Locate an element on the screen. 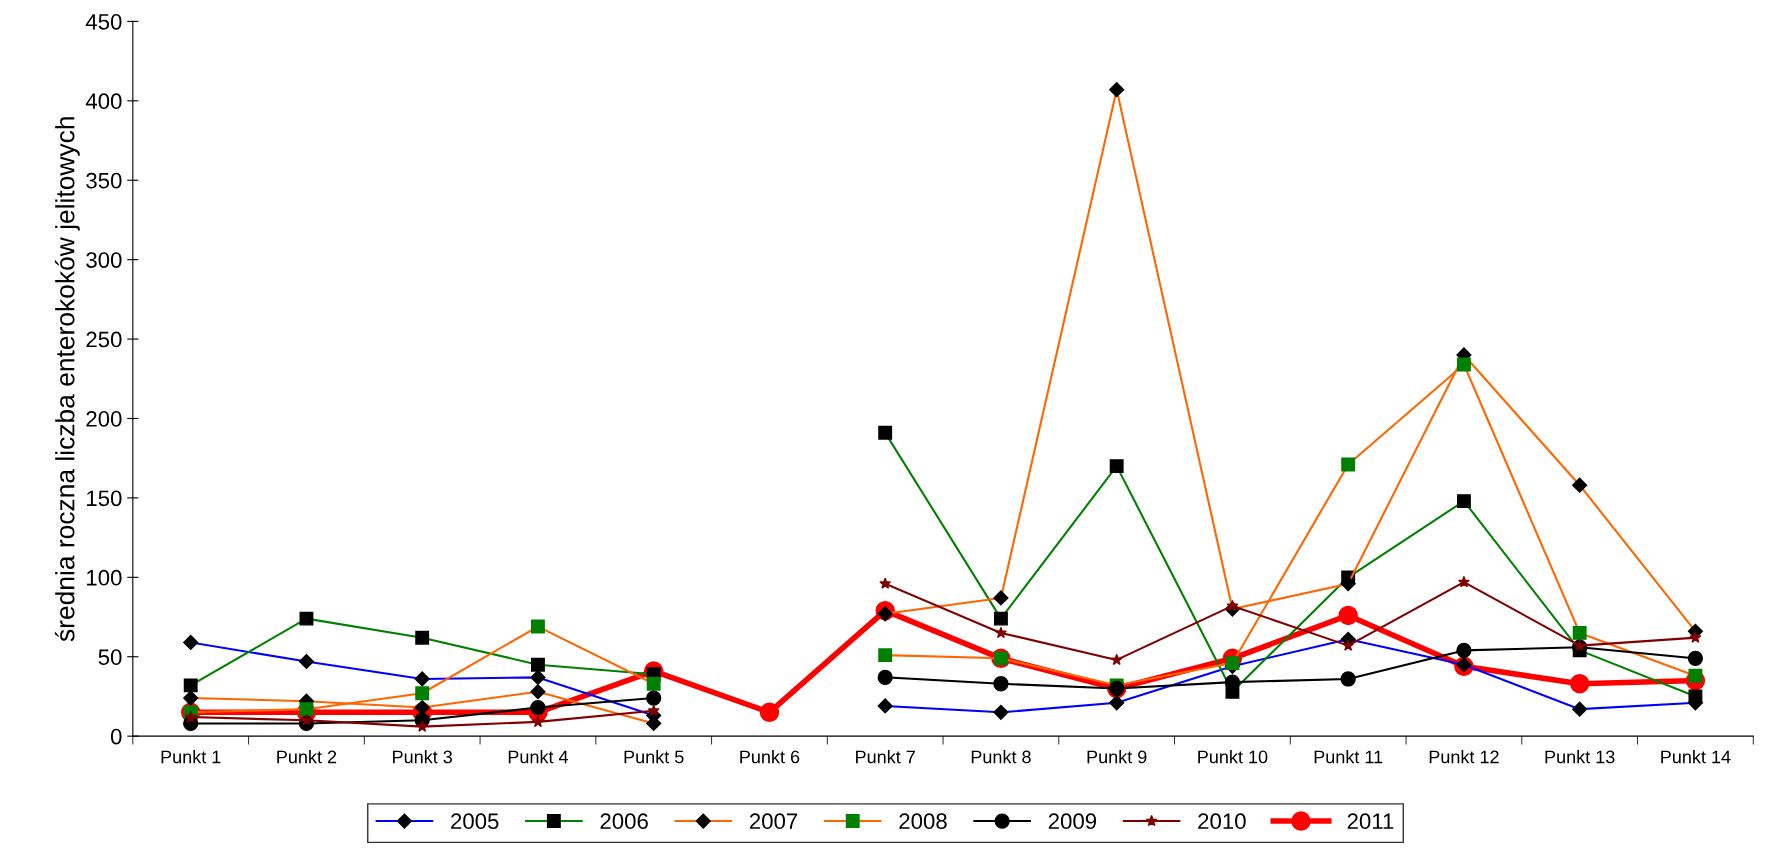 Image resolution: width=1771 pixels, height=856 pixels. x-tick-label: Punkt 7 is located at coordinates (885, 757).